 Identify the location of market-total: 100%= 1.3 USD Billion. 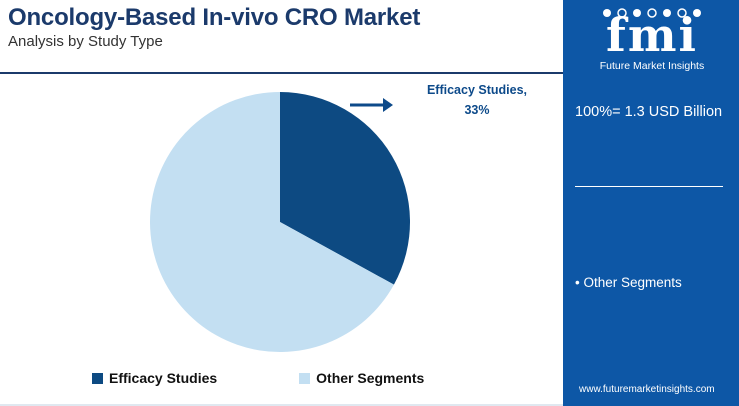
(649, 112).